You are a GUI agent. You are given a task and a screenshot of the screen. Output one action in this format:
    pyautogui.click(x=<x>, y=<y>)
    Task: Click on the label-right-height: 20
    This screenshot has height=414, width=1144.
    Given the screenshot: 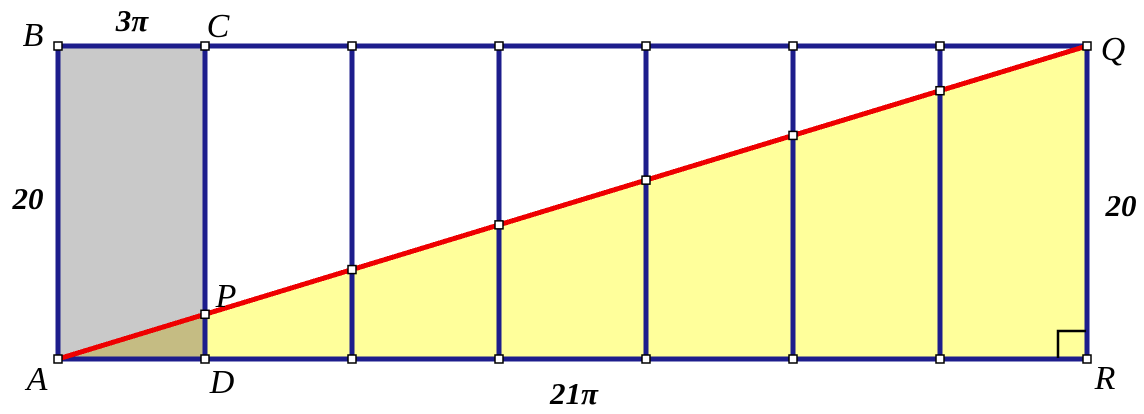 What is the action you would take?
    pyautogui.click(x=1121, y=205)
    